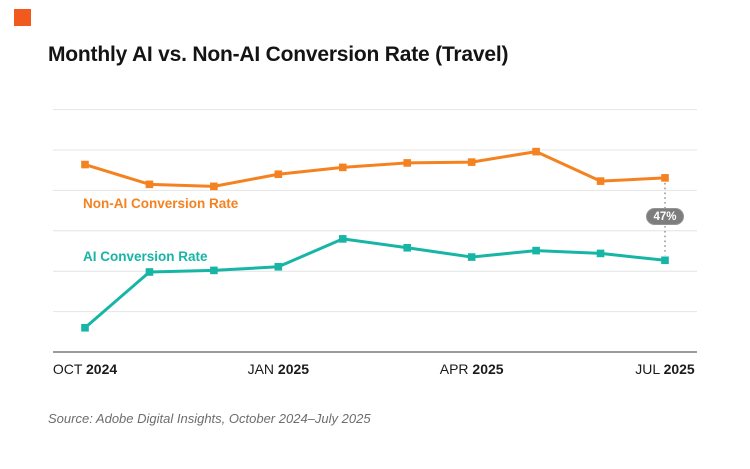 The height and width of the screenshot is (469, 750). Describe the element at coordinates (278, 369) in the screenshot. I see `x-tick-label: JAN 2025` at that location.